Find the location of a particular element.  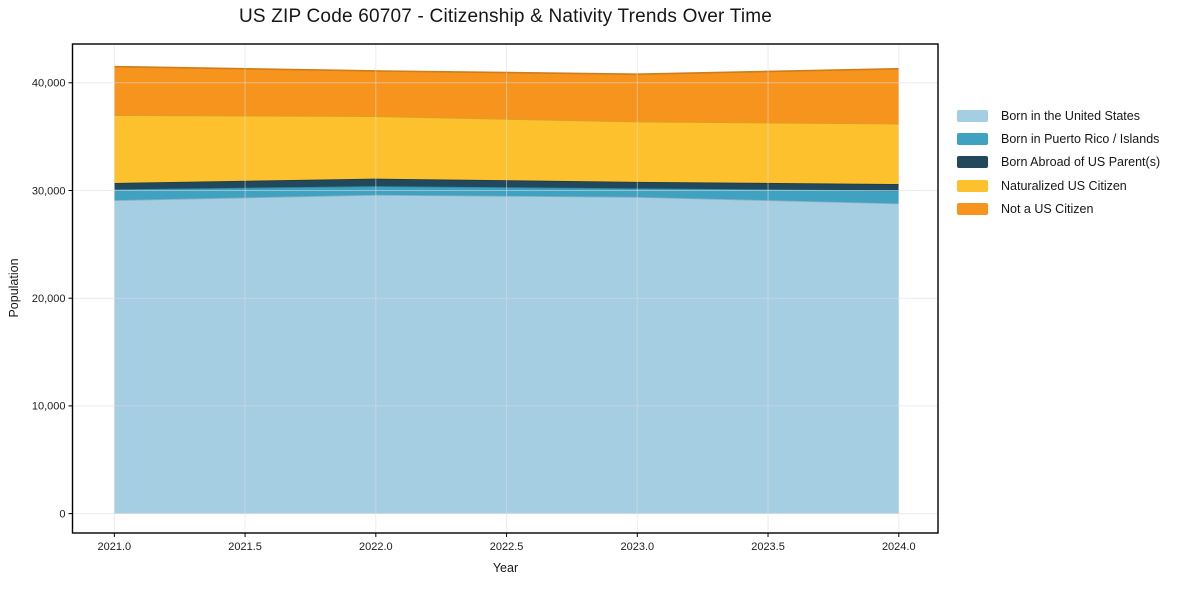

legend-swatch-born-in-the-united-states is located at coordinates (972, 115).